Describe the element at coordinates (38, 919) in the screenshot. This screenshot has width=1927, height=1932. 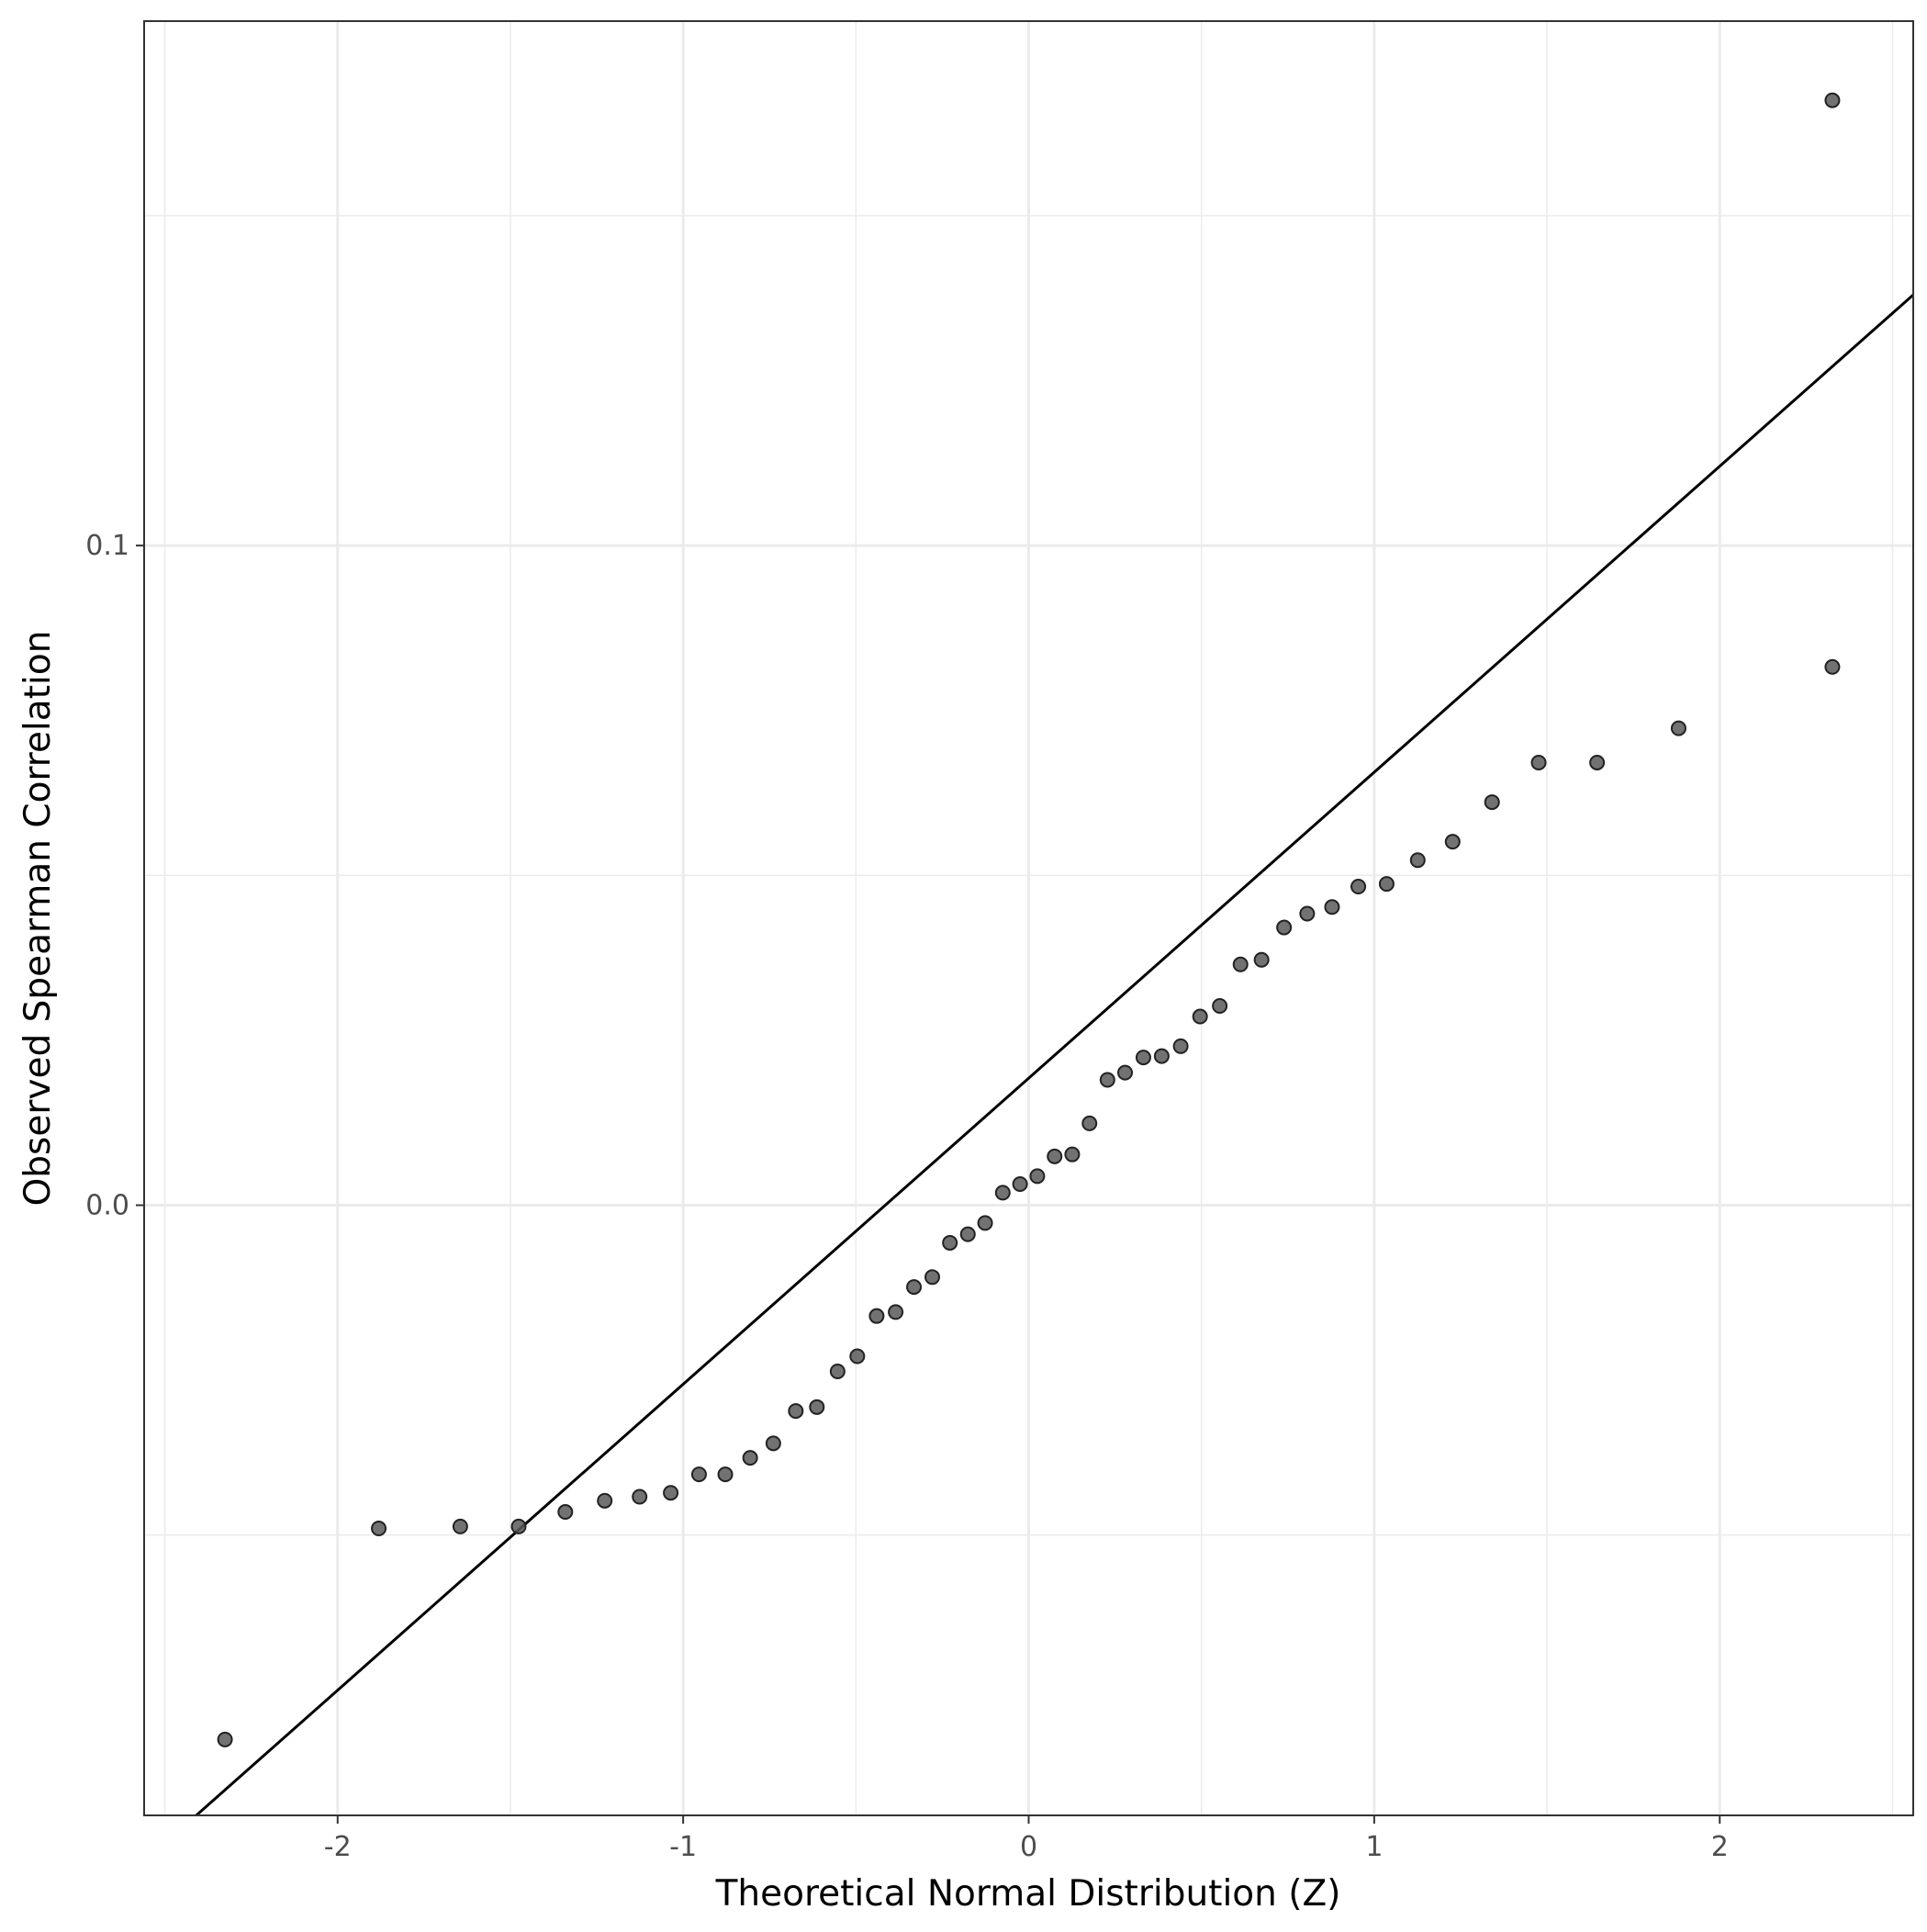
I see `y-axis-title: Observed Spearman Correlation` at that location.